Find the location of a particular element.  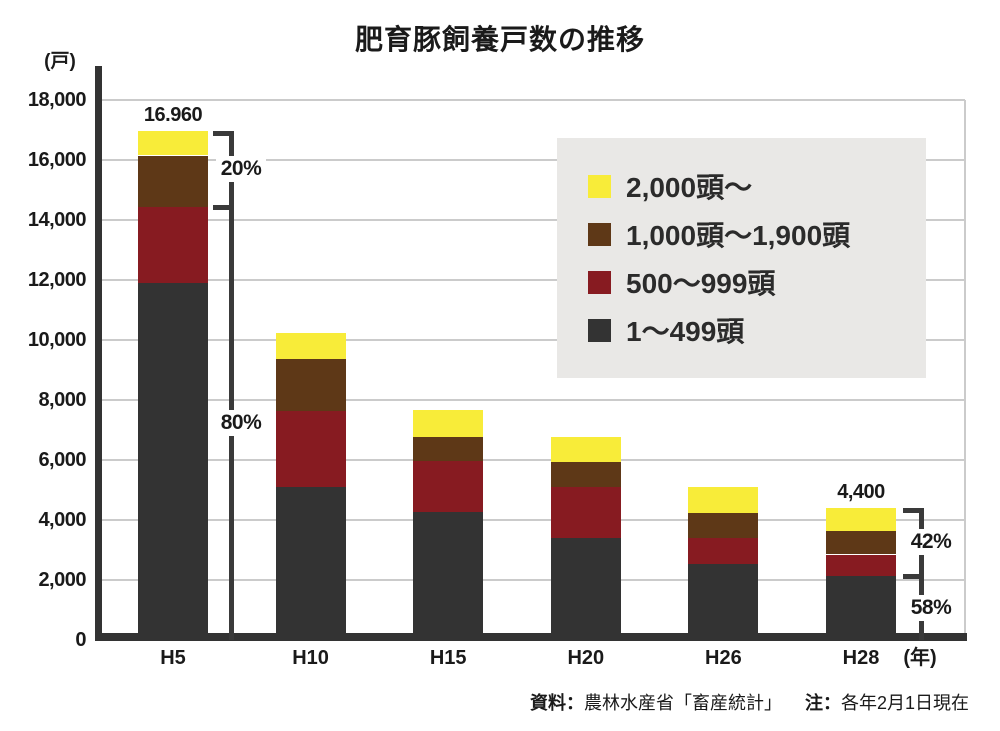

legend-item: 1,000頭〜1,900頭 is located at coordinates (757, 234).